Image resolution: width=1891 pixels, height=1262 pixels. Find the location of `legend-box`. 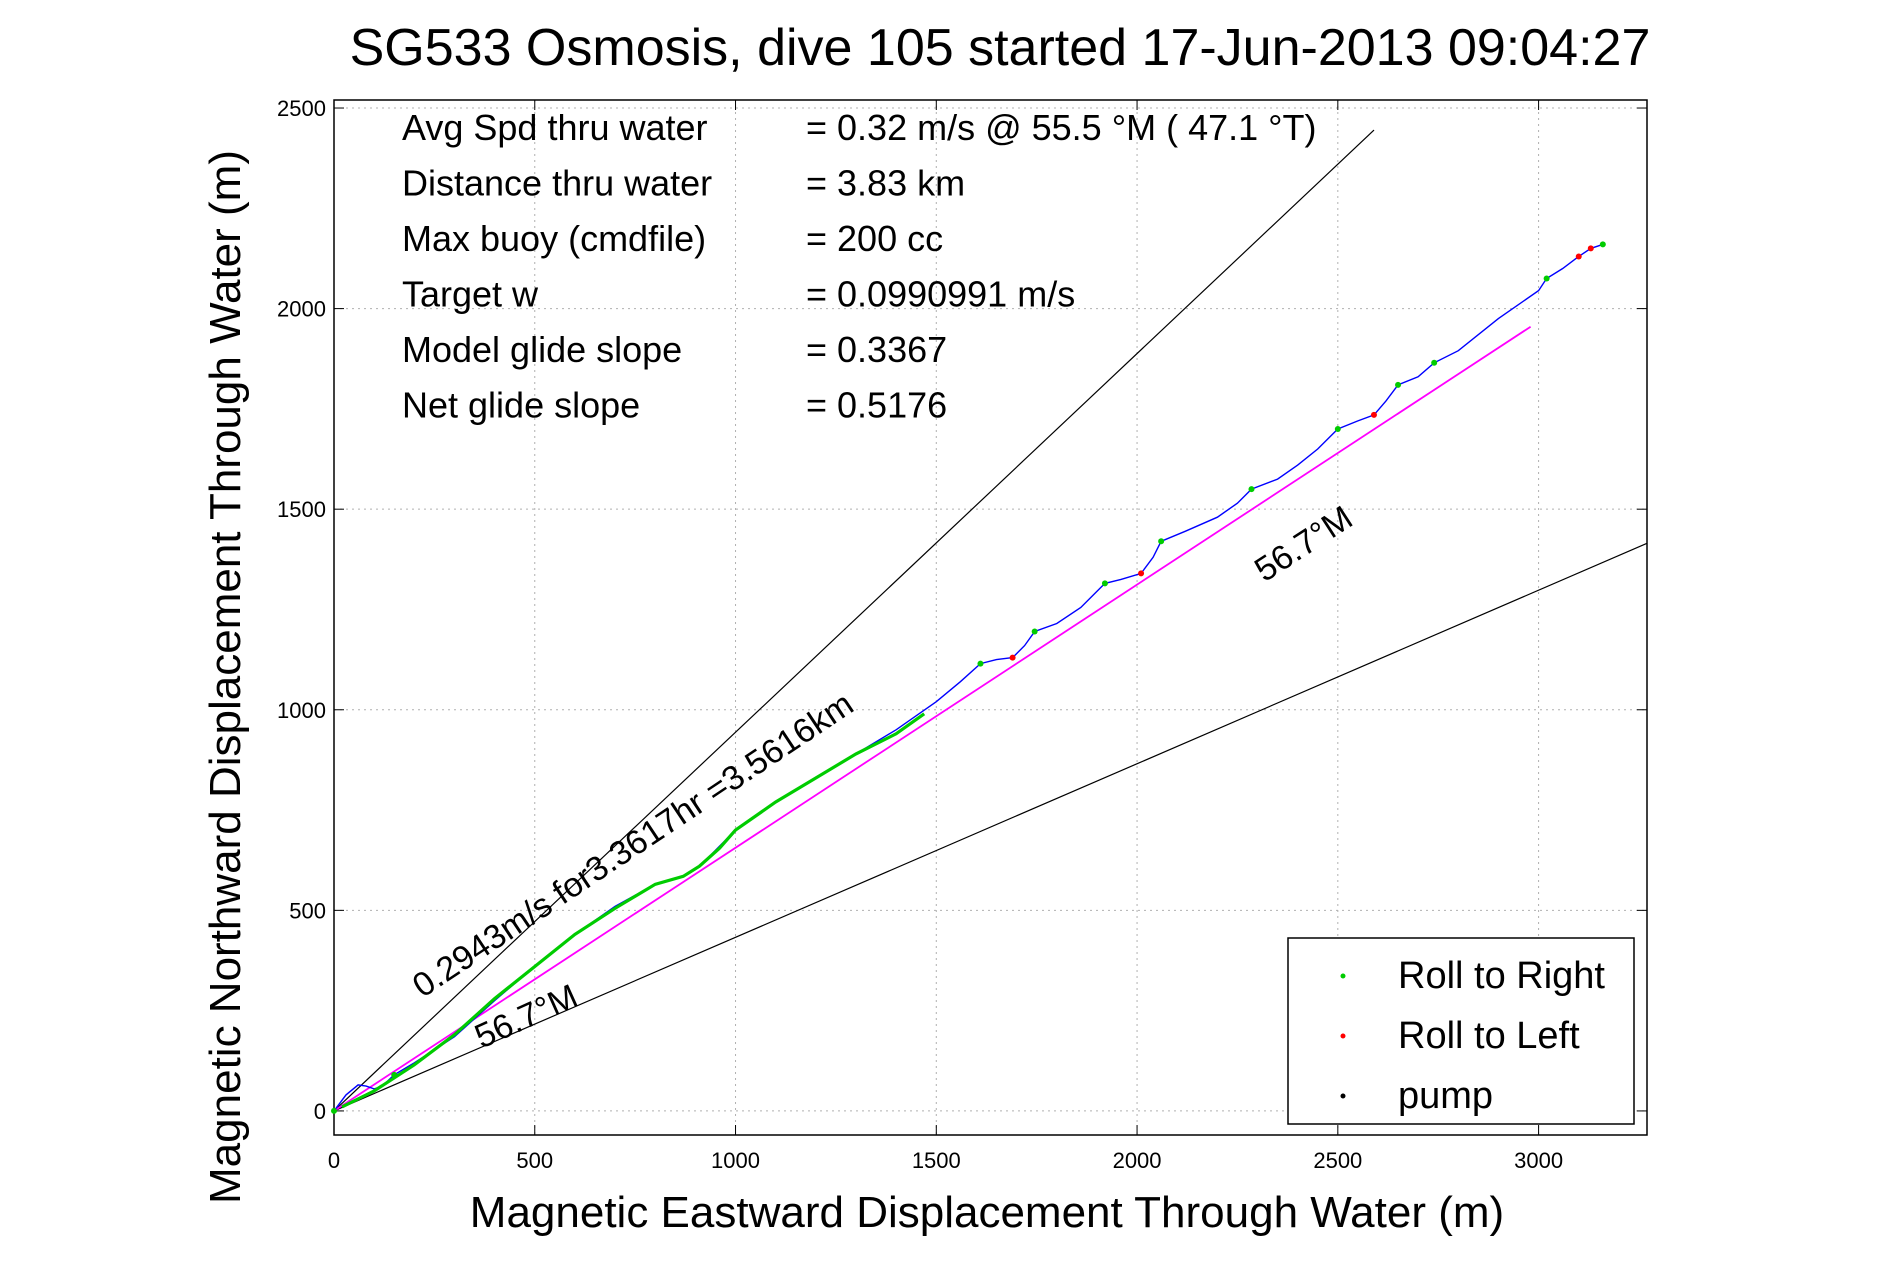

legend-box is located at coordinates (1461, 1031).